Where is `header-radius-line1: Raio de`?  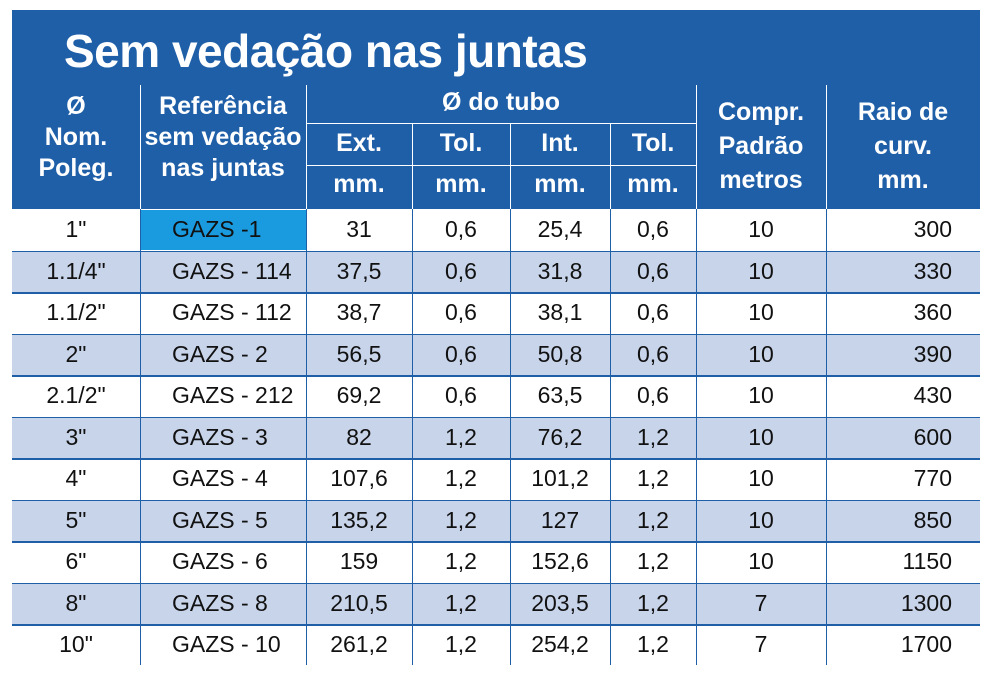
header-radius-line1: Raio de is located at coordinates (903, 112).